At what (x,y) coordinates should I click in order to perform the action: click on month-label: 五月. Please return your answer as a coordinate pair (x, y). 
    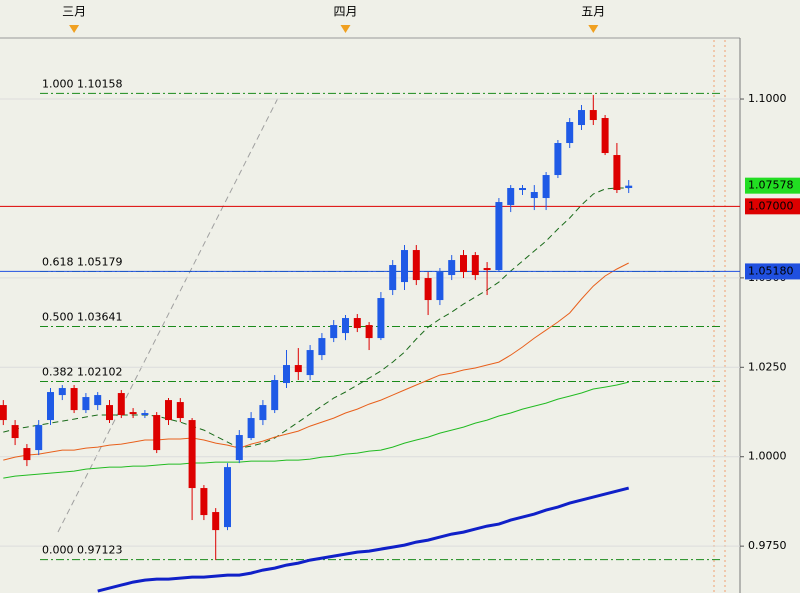
    Looking at the image, I should click on (593, 12).